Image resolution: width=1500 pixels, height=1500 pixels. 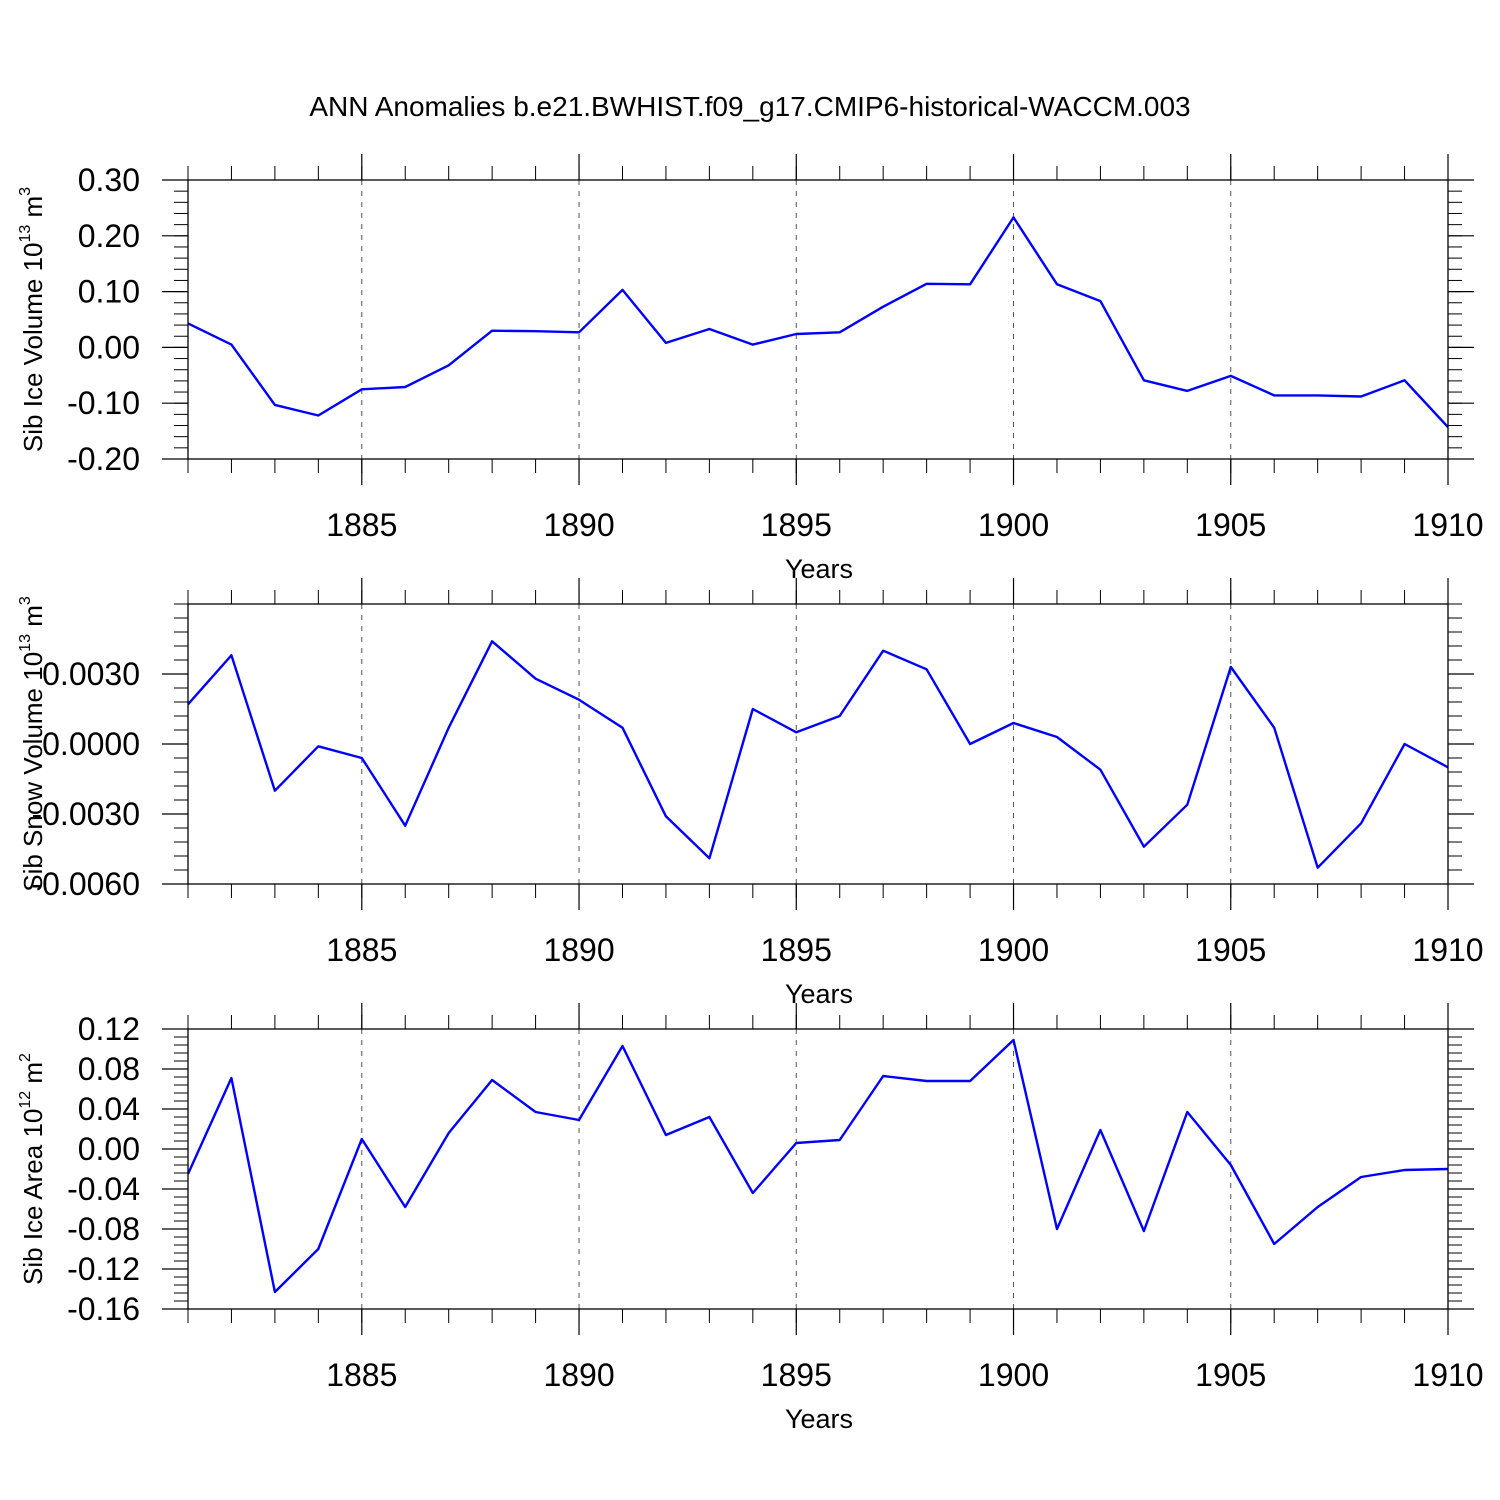 What do you see at coordinates (91, 744) in the screenshot?
I see `y-tick-label: 0.0000` at bounding box center [91, 744].